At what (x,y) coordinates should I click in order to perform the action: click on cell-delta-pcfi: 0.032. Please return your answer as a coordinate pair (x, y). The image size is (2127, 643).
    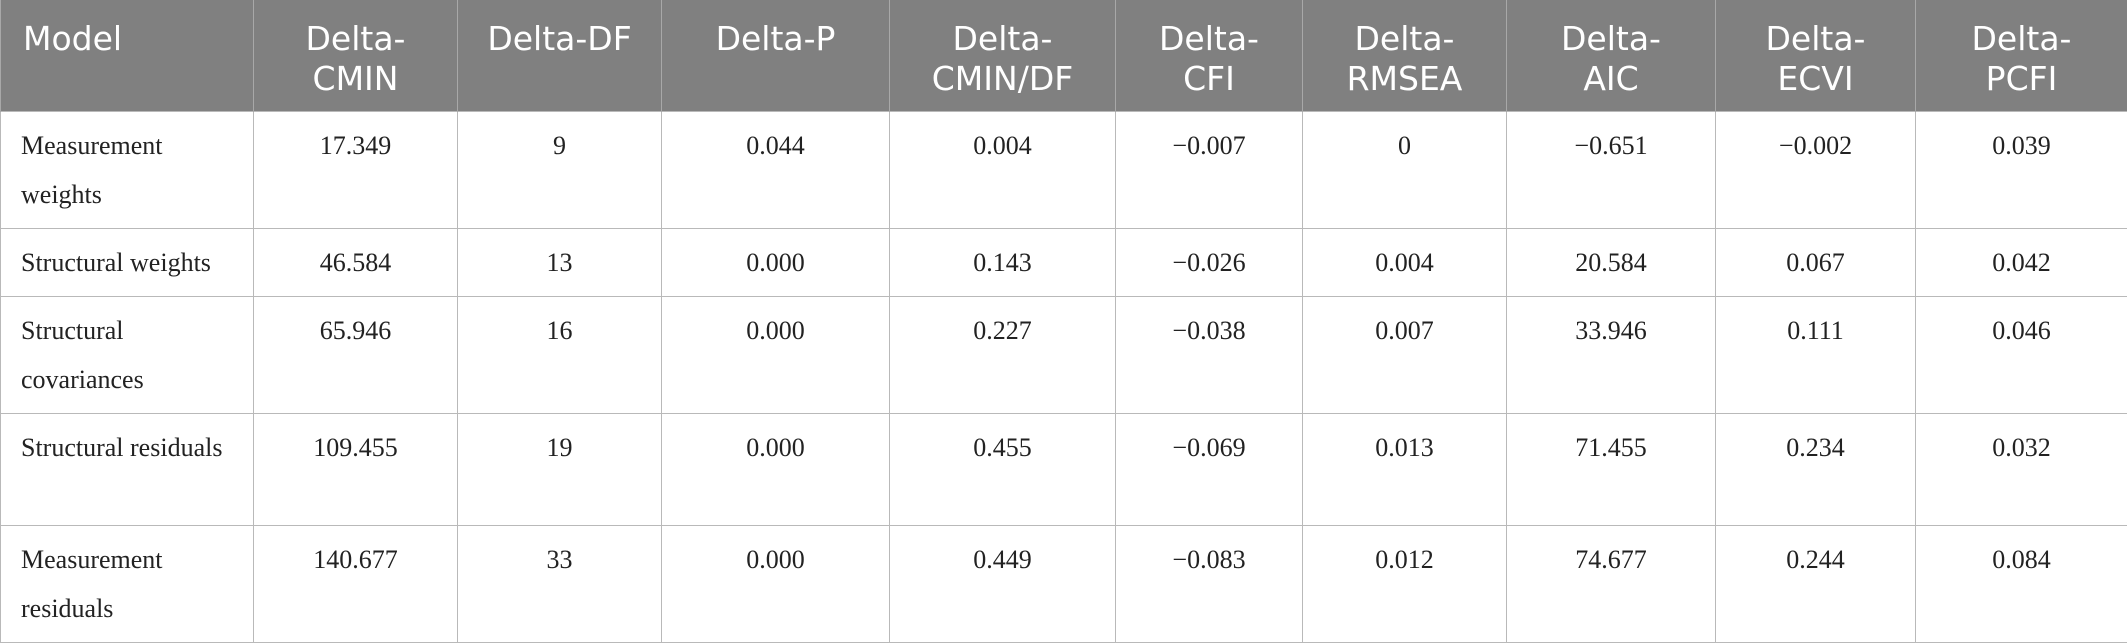
    Looking at the image, I should click on (2021, 470).